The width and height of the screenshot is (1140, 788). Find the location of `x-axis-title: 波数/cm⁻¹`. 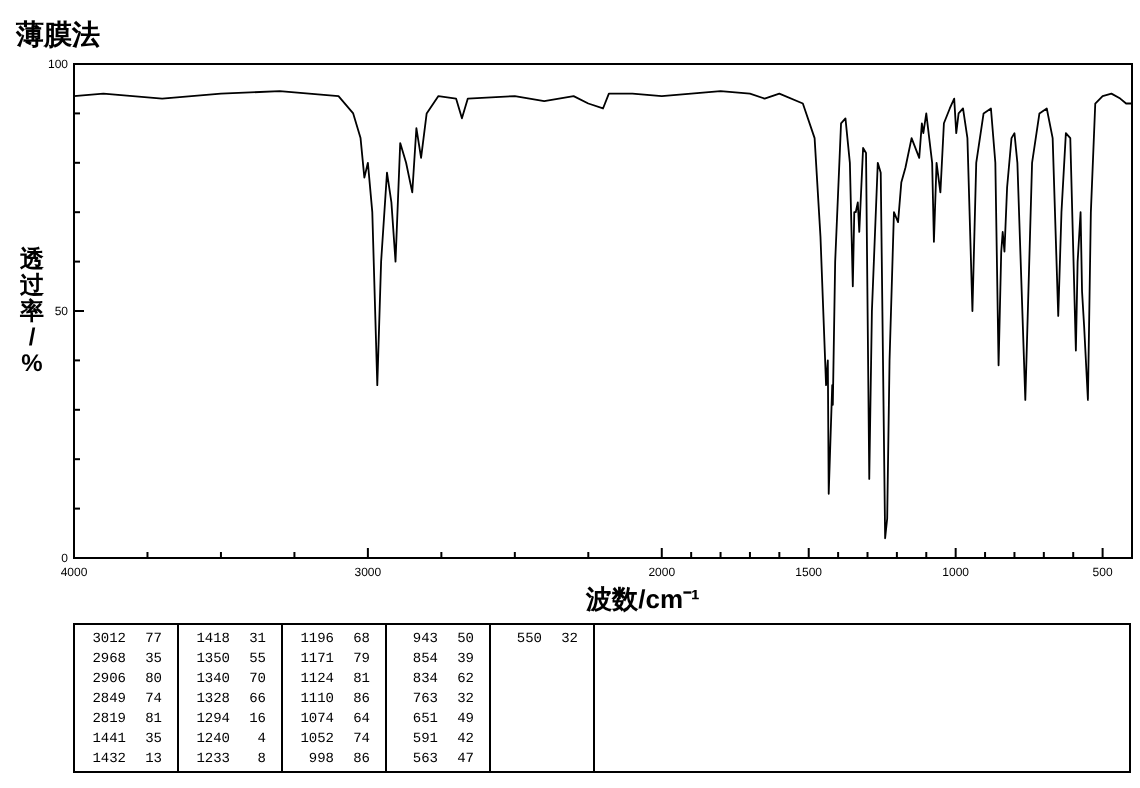

x-axis-title: 波数/cm⁻¹ is located at coordinates (642, 599).